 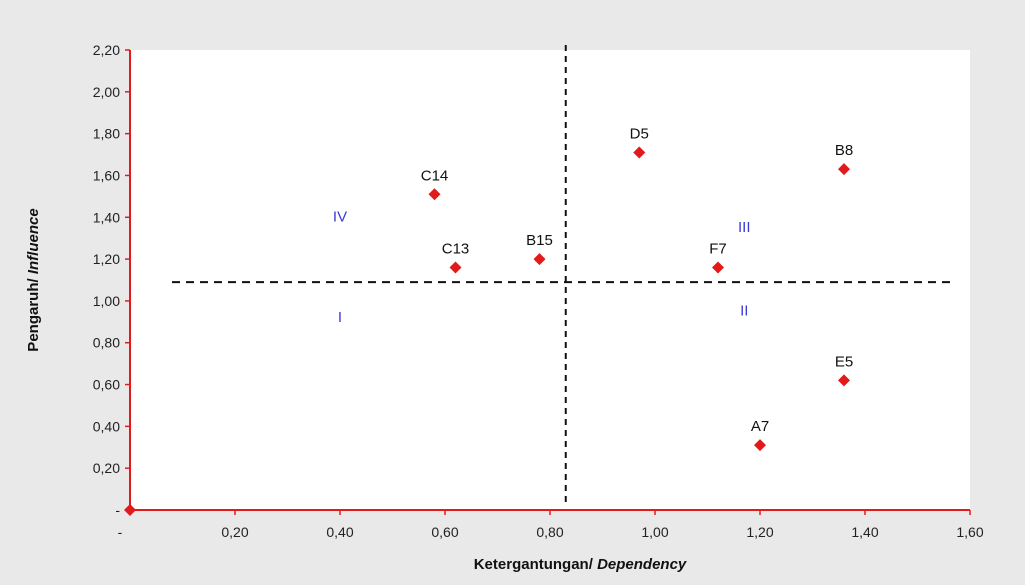 I want to click on x-tick-label: 0,40, so click(x=339, y=532).